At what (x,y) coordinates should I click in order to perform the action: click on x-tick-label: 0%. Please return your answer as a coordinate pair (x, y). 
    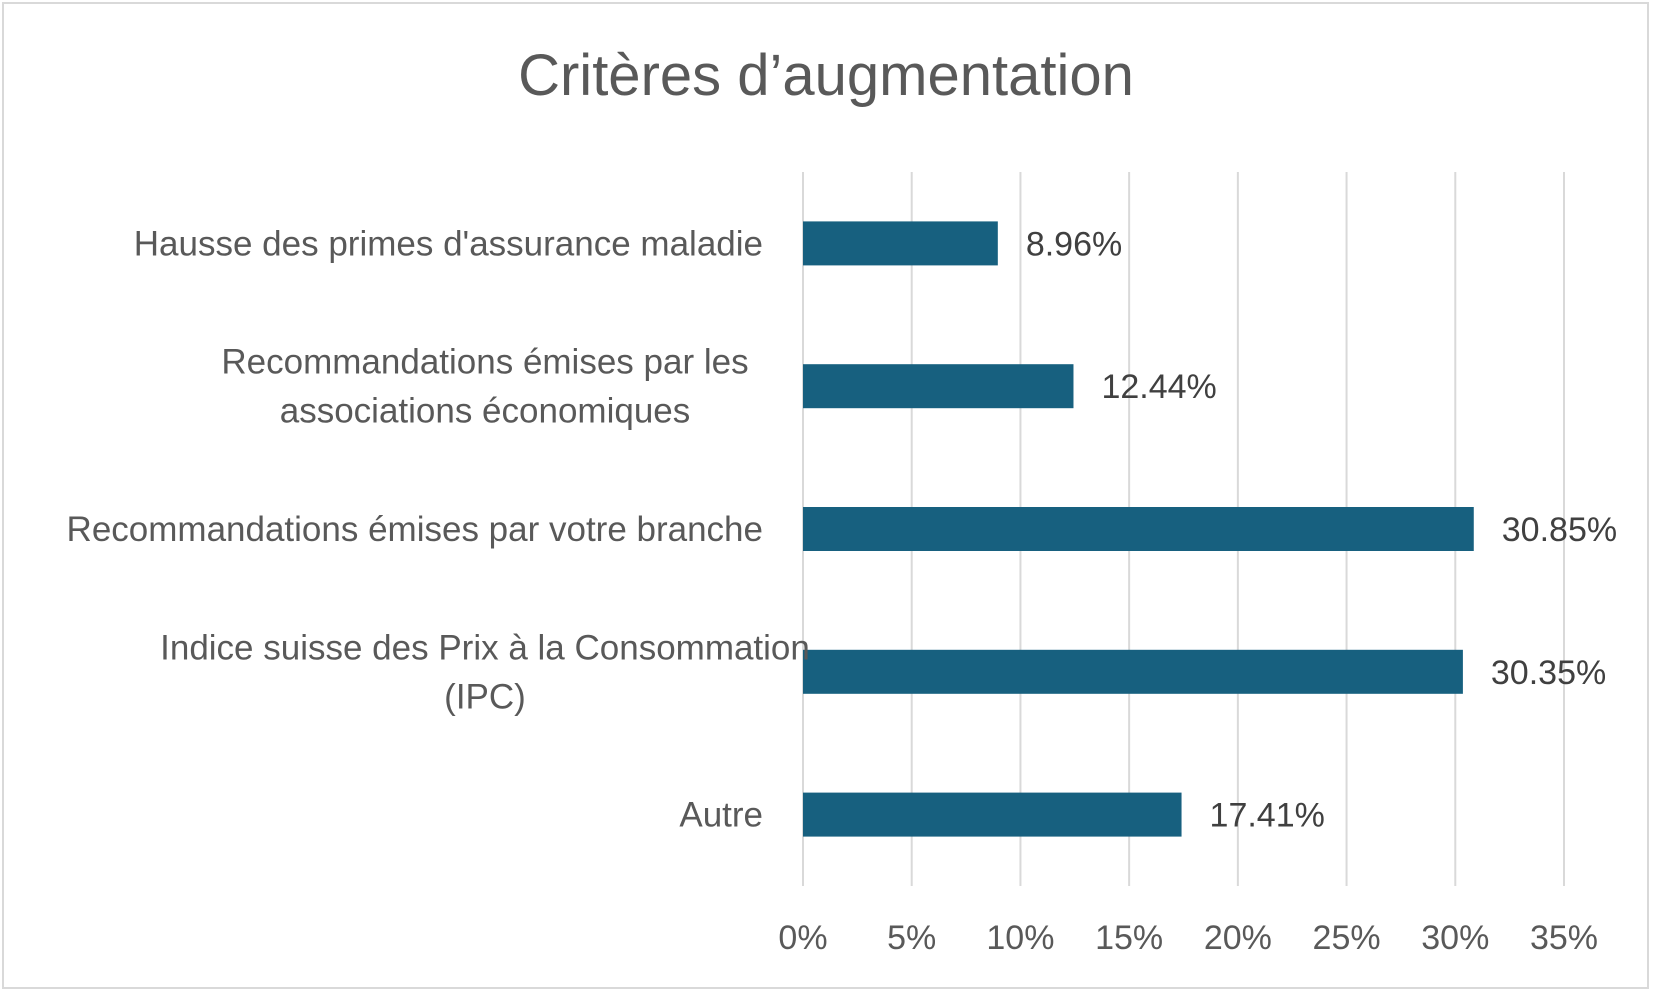
    Looking at the image, I should click on (802, 938).